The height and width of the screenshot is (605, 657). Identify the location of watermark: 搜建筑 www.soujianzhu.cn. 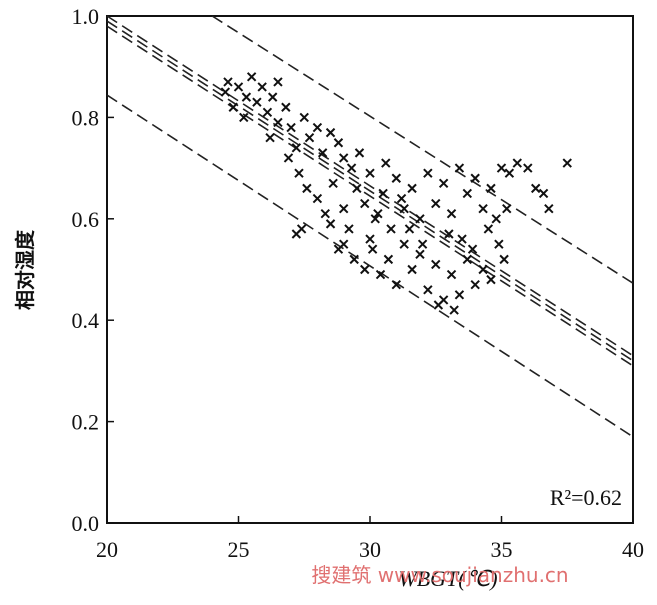
(439, 575).